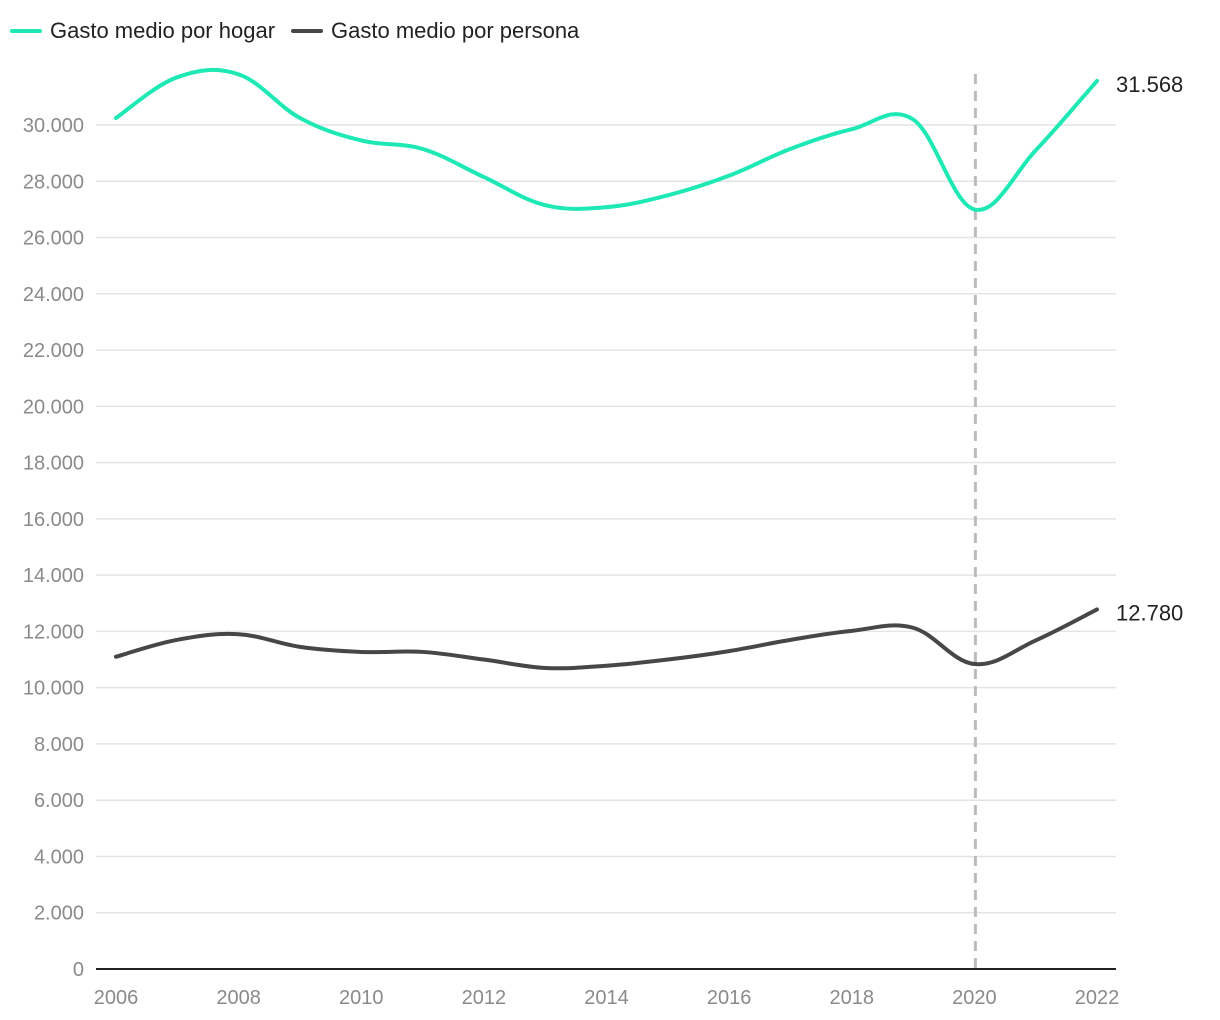 This screenshot has height=1020, width=1220. I want to click on x-tick-label: 2012, so click(484, 998).